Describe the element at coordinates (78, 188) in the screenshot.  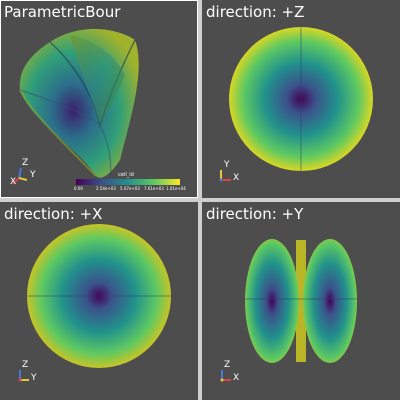
I see `scalar-bar-tick: 0.00` at that location.